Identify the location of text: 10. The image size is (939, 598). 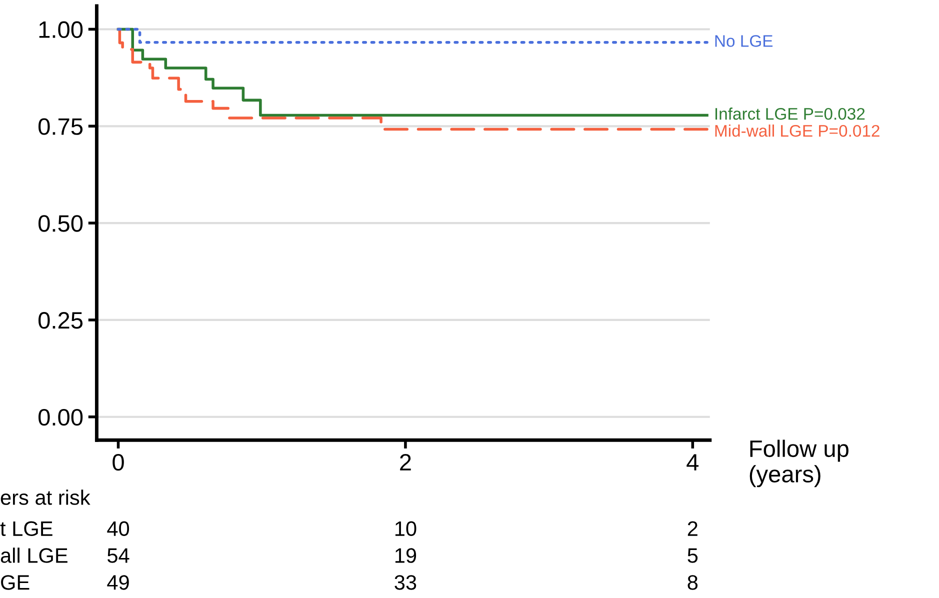
(405, 528).